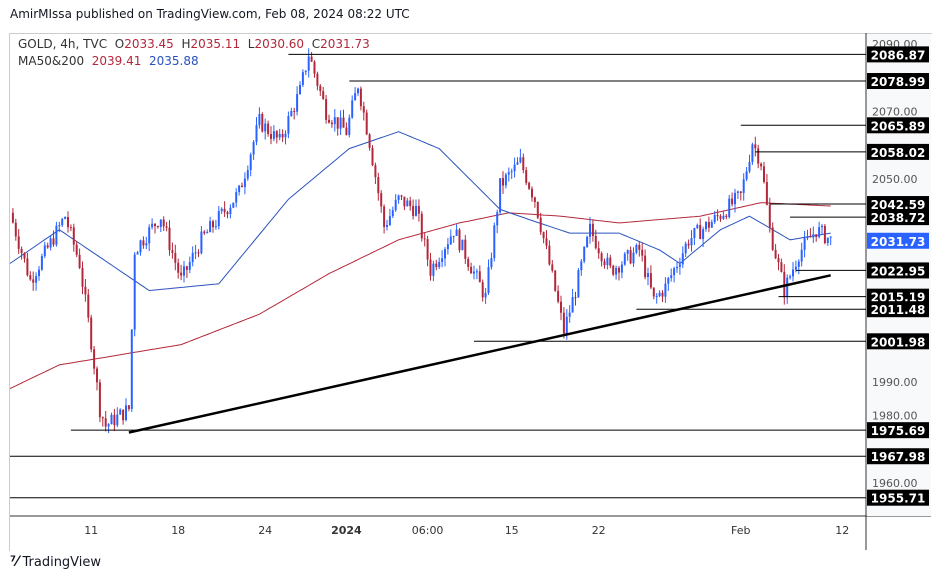 The height and width of the screenshot is (579, 939). What do you see at coordinates (186, 44) in the screenshot?
I see `high-label: H` at bounding box center [186, 44].